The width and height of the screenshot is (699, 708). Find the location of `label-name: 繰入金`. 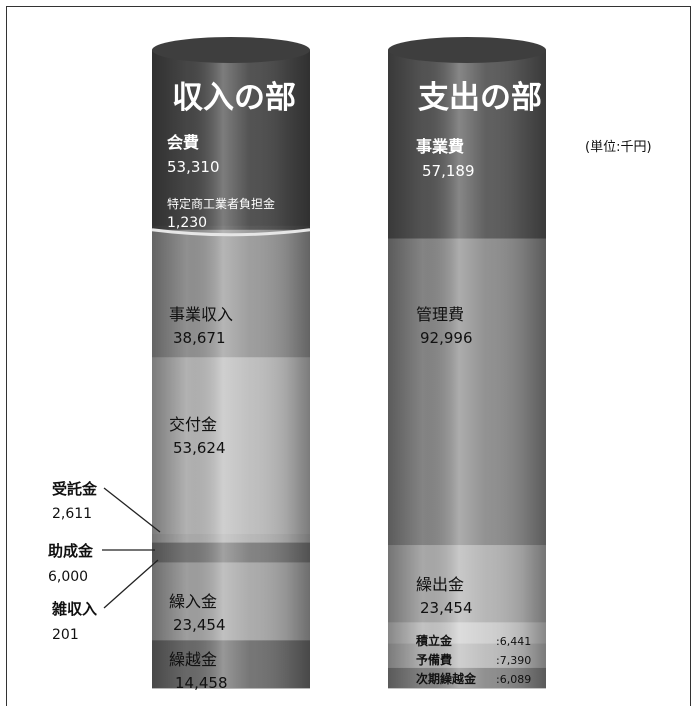

label-name: 繰入金 is located at coordinates (193, 601).